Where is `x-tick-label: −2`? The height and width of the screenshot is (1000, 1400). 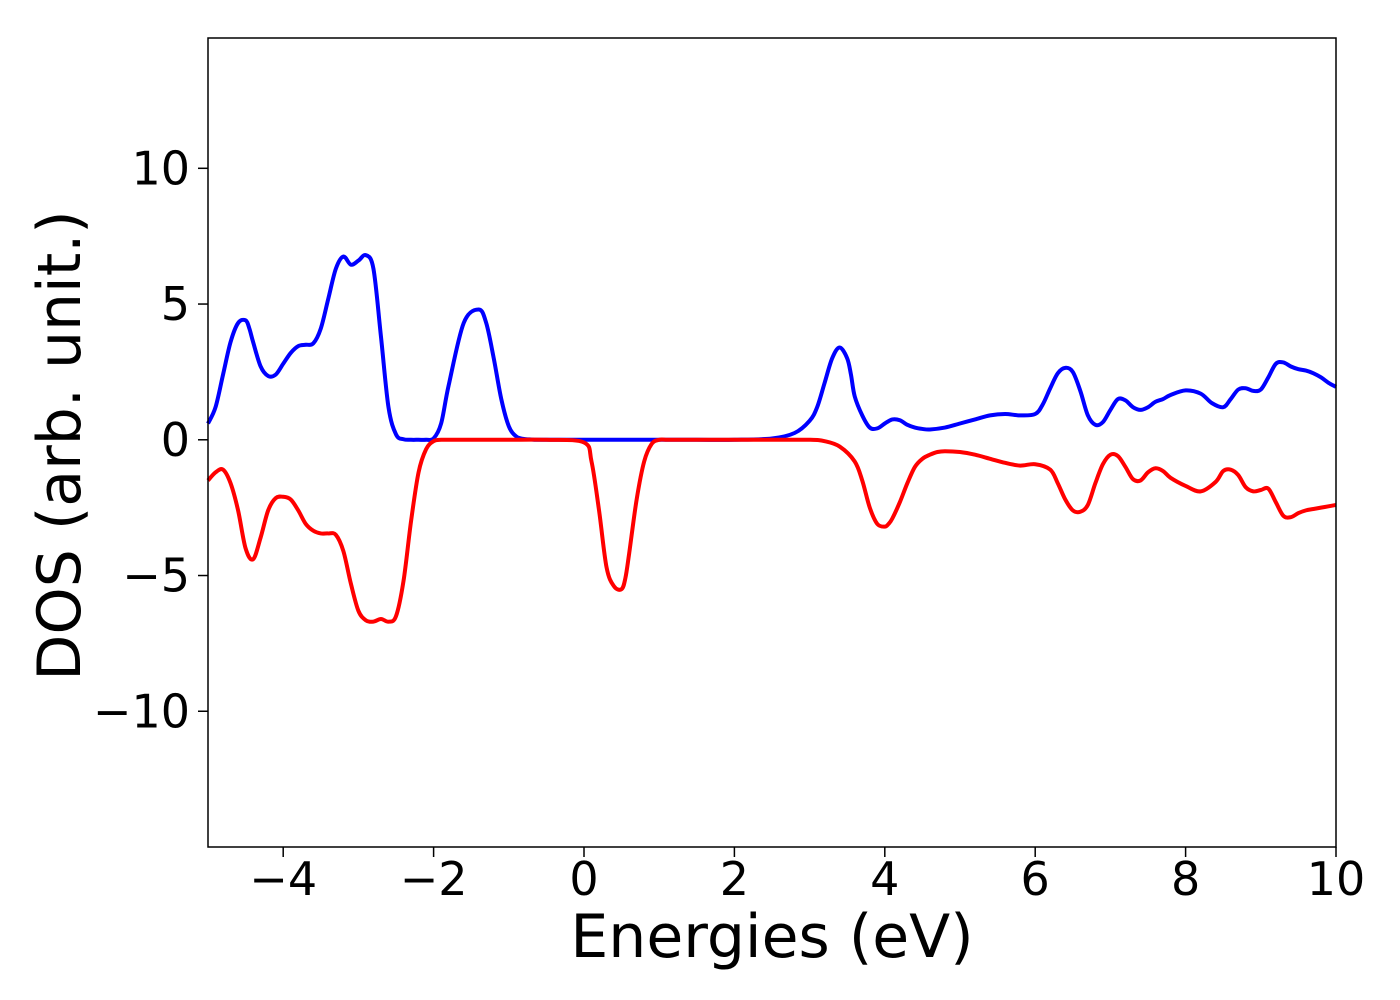
x-tick-label: −2 is located at coordinates (434, 879).